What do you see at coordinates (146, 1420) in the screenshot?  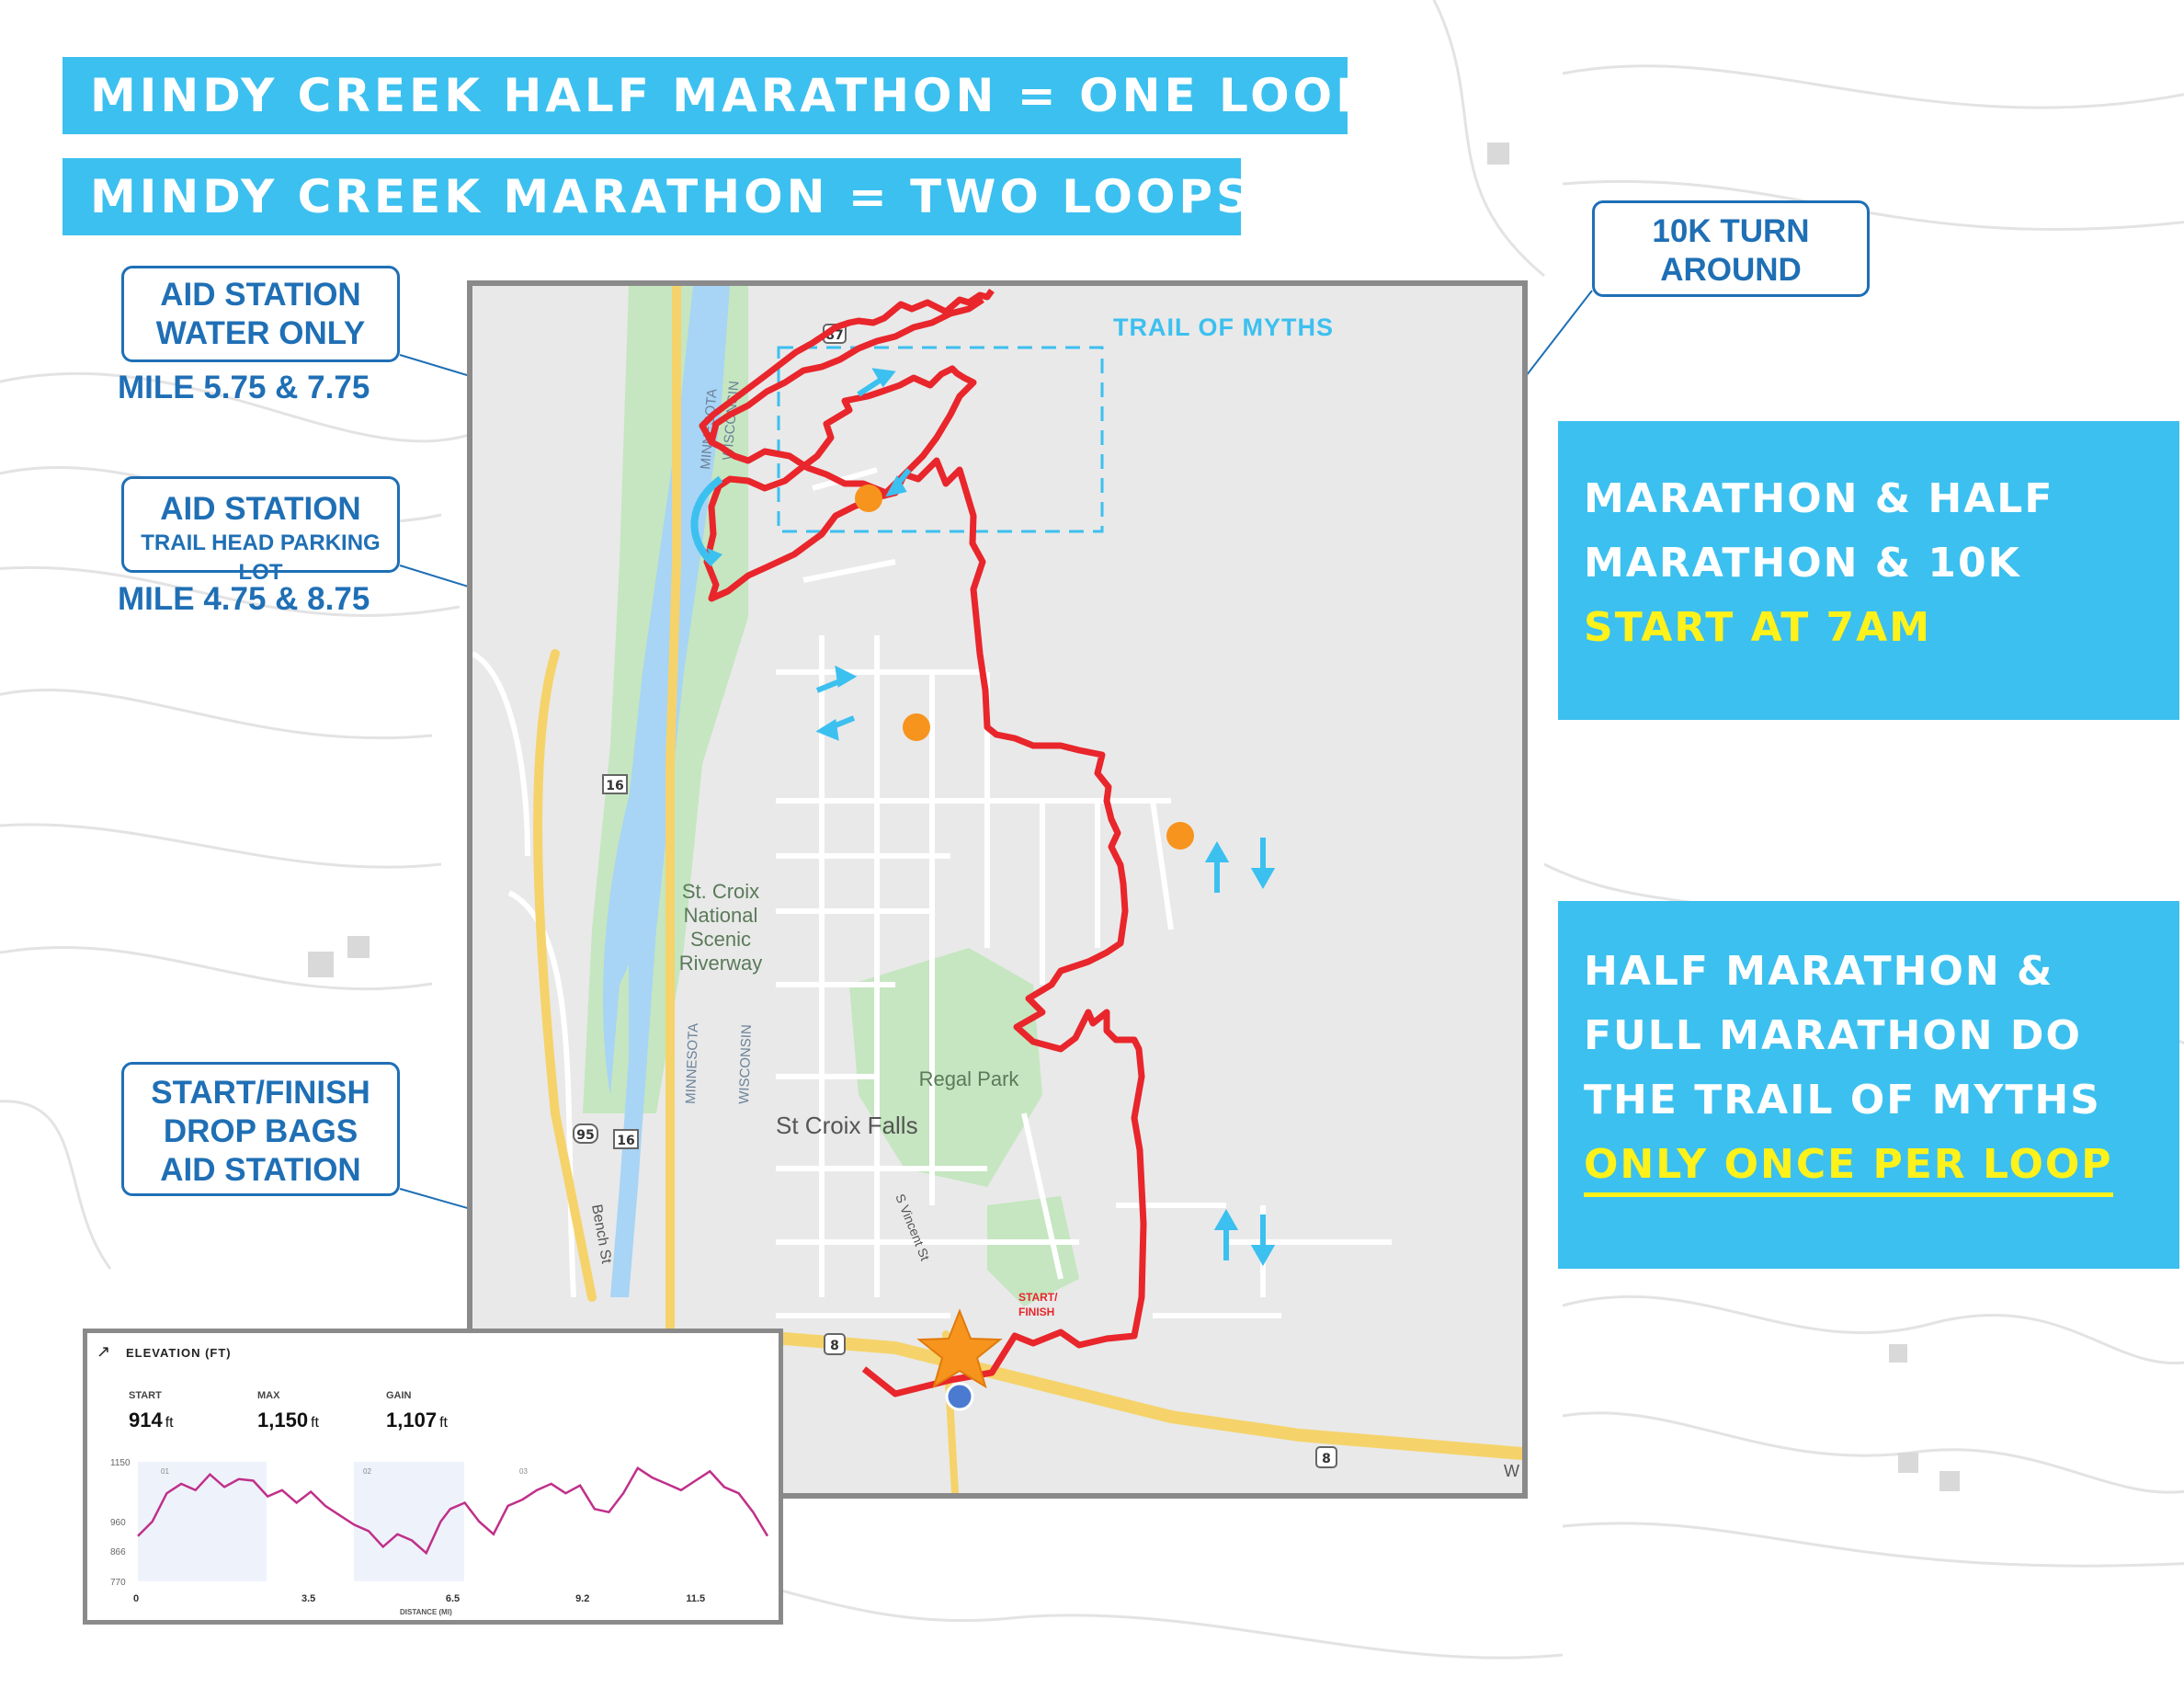 I see `start-stat-value: 914` at bounding box center [146, 1420].